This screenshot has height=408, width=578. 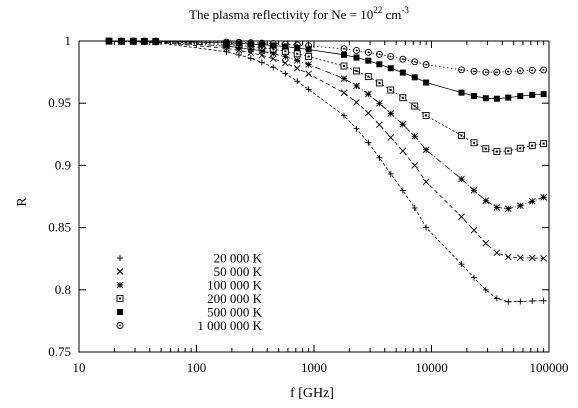 What do you see at coordinates (549, 367) in the screenshot?
I see `x-tick-label: 100000` at bounding box center [549, 367].